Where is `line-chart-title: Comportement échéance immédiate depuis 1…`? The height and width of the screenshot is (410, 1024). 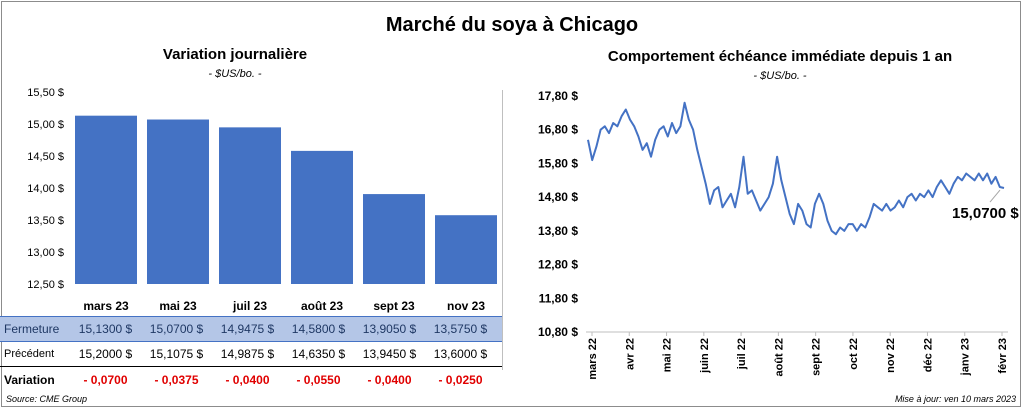 line-chart-title: Comportement échéance immédiate depuis 1… is located at coordinates (780, 56).